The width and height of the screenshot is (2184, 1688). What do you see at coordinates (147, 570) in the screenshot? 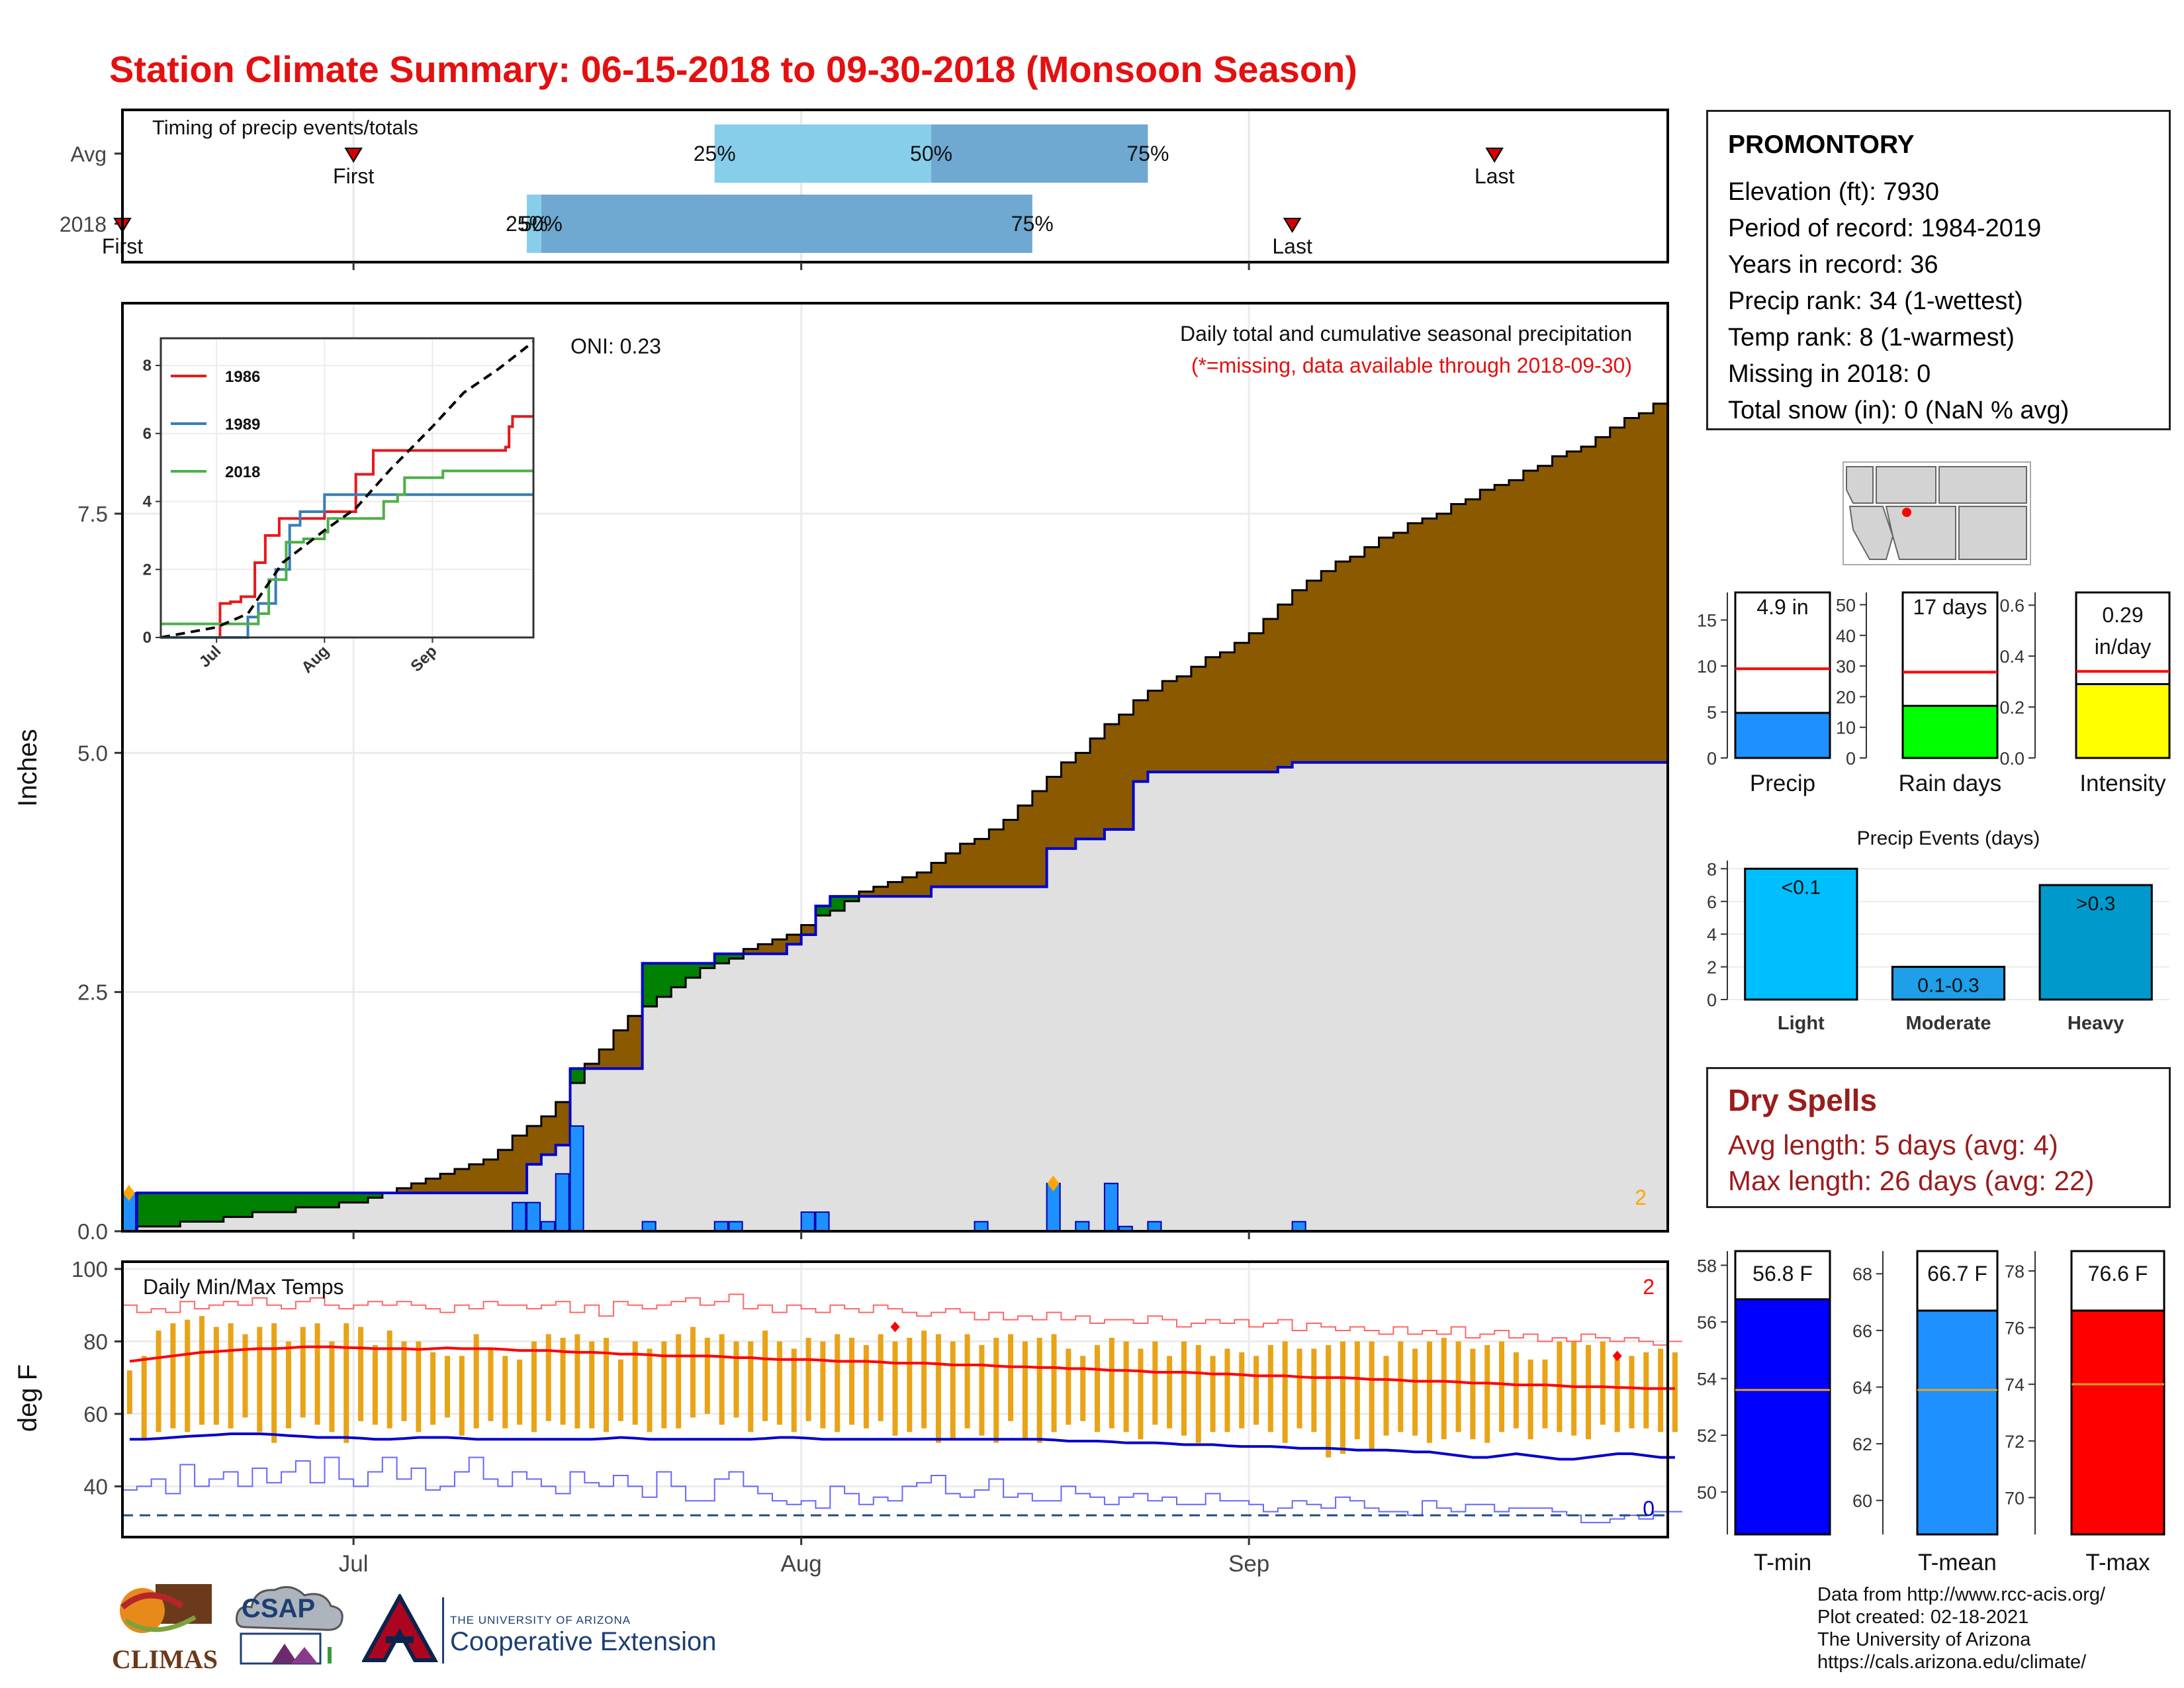
I see `inset-y-tick-label: 2` at bounding box center [147, 570].